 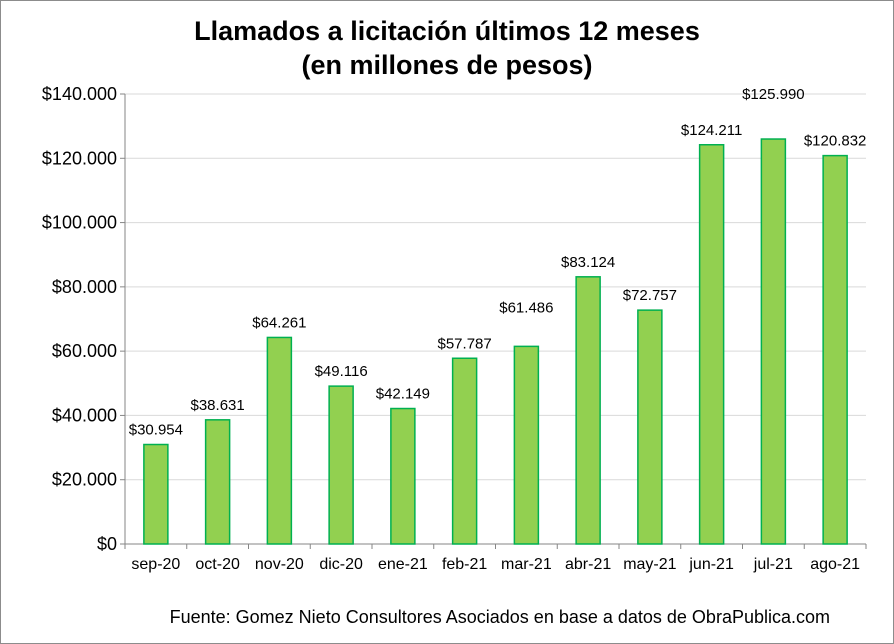 What do you see at coordinates (465, 343) in the screenshot?
I see `data-label: $57.787` at bounding box center [465, 343].